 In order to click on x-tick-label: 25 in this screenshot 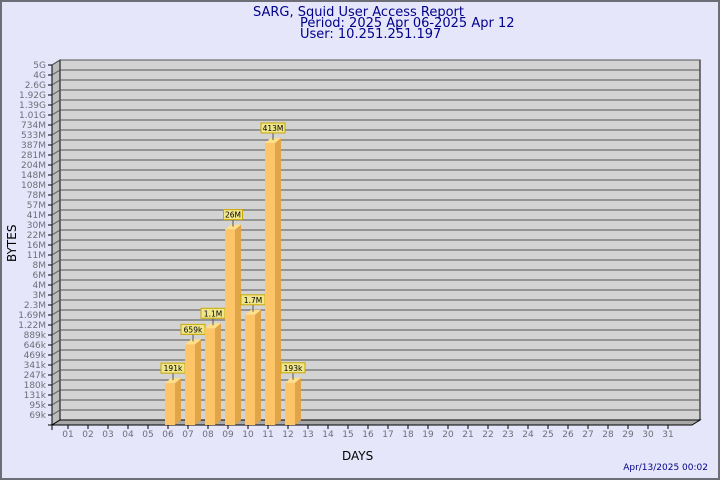, I will do `click(547, 435)`.